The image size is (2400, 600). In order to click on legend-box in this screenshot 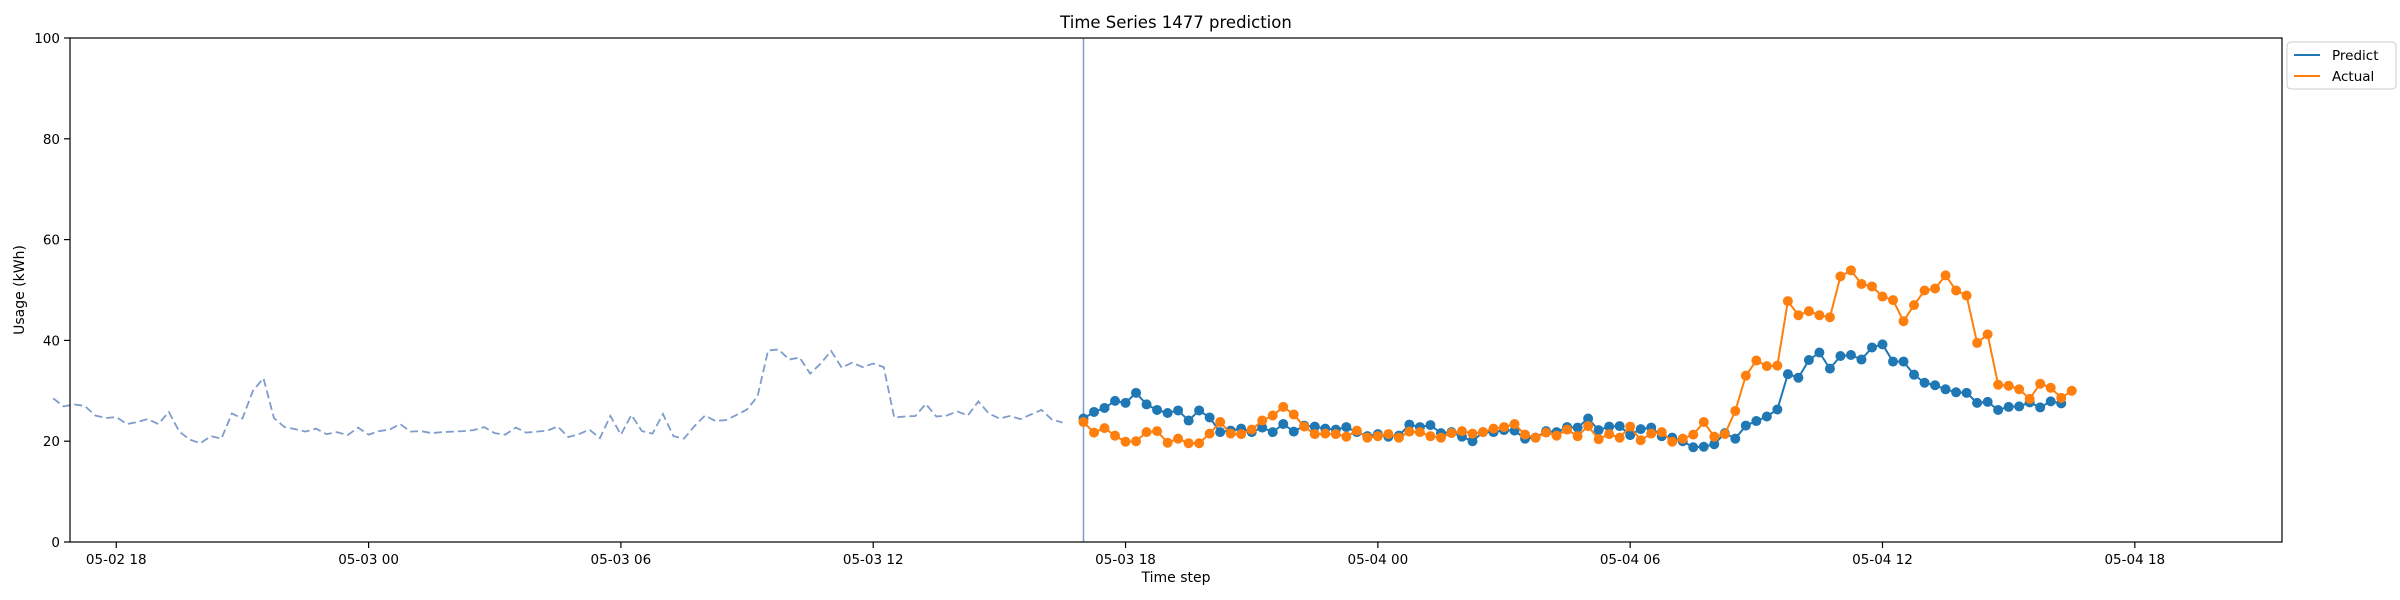, I will do `click(2341, 65)`.